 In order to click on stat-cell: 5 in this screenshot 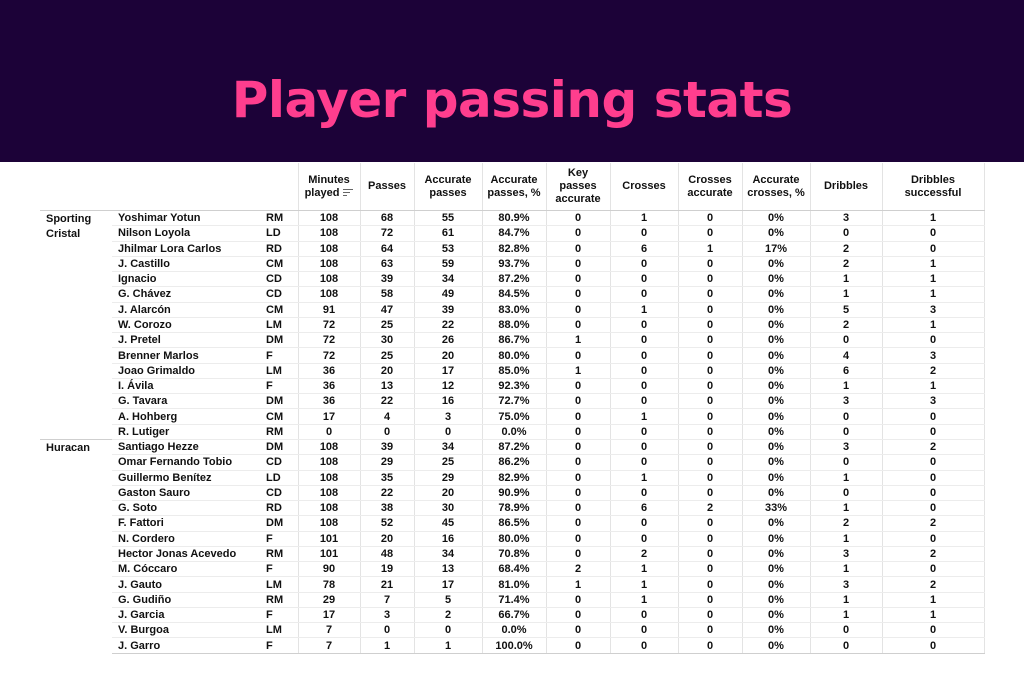, I will do `click(846, 310)`.